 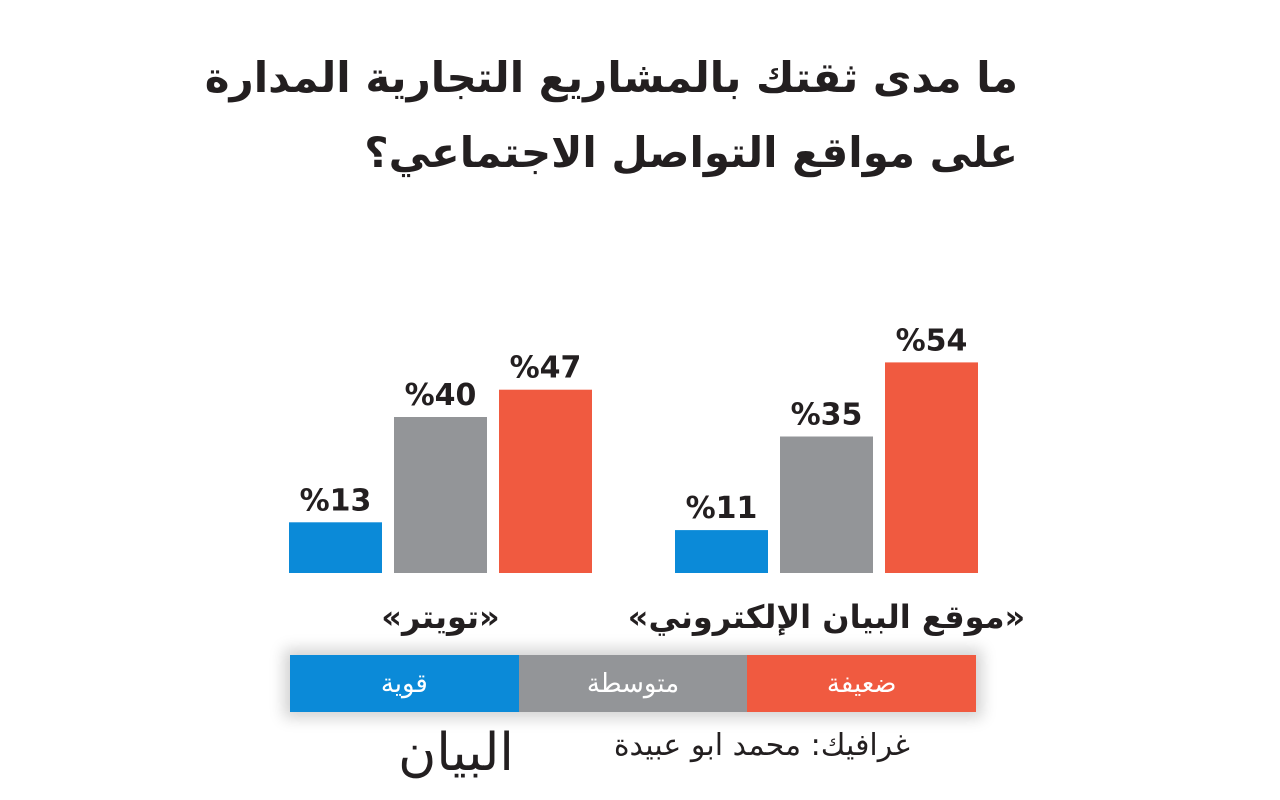 What do you see at coordinates (456, 753) in the screenshot?
I see `albayan-logo: البيان` at bounding box center [456, 753].